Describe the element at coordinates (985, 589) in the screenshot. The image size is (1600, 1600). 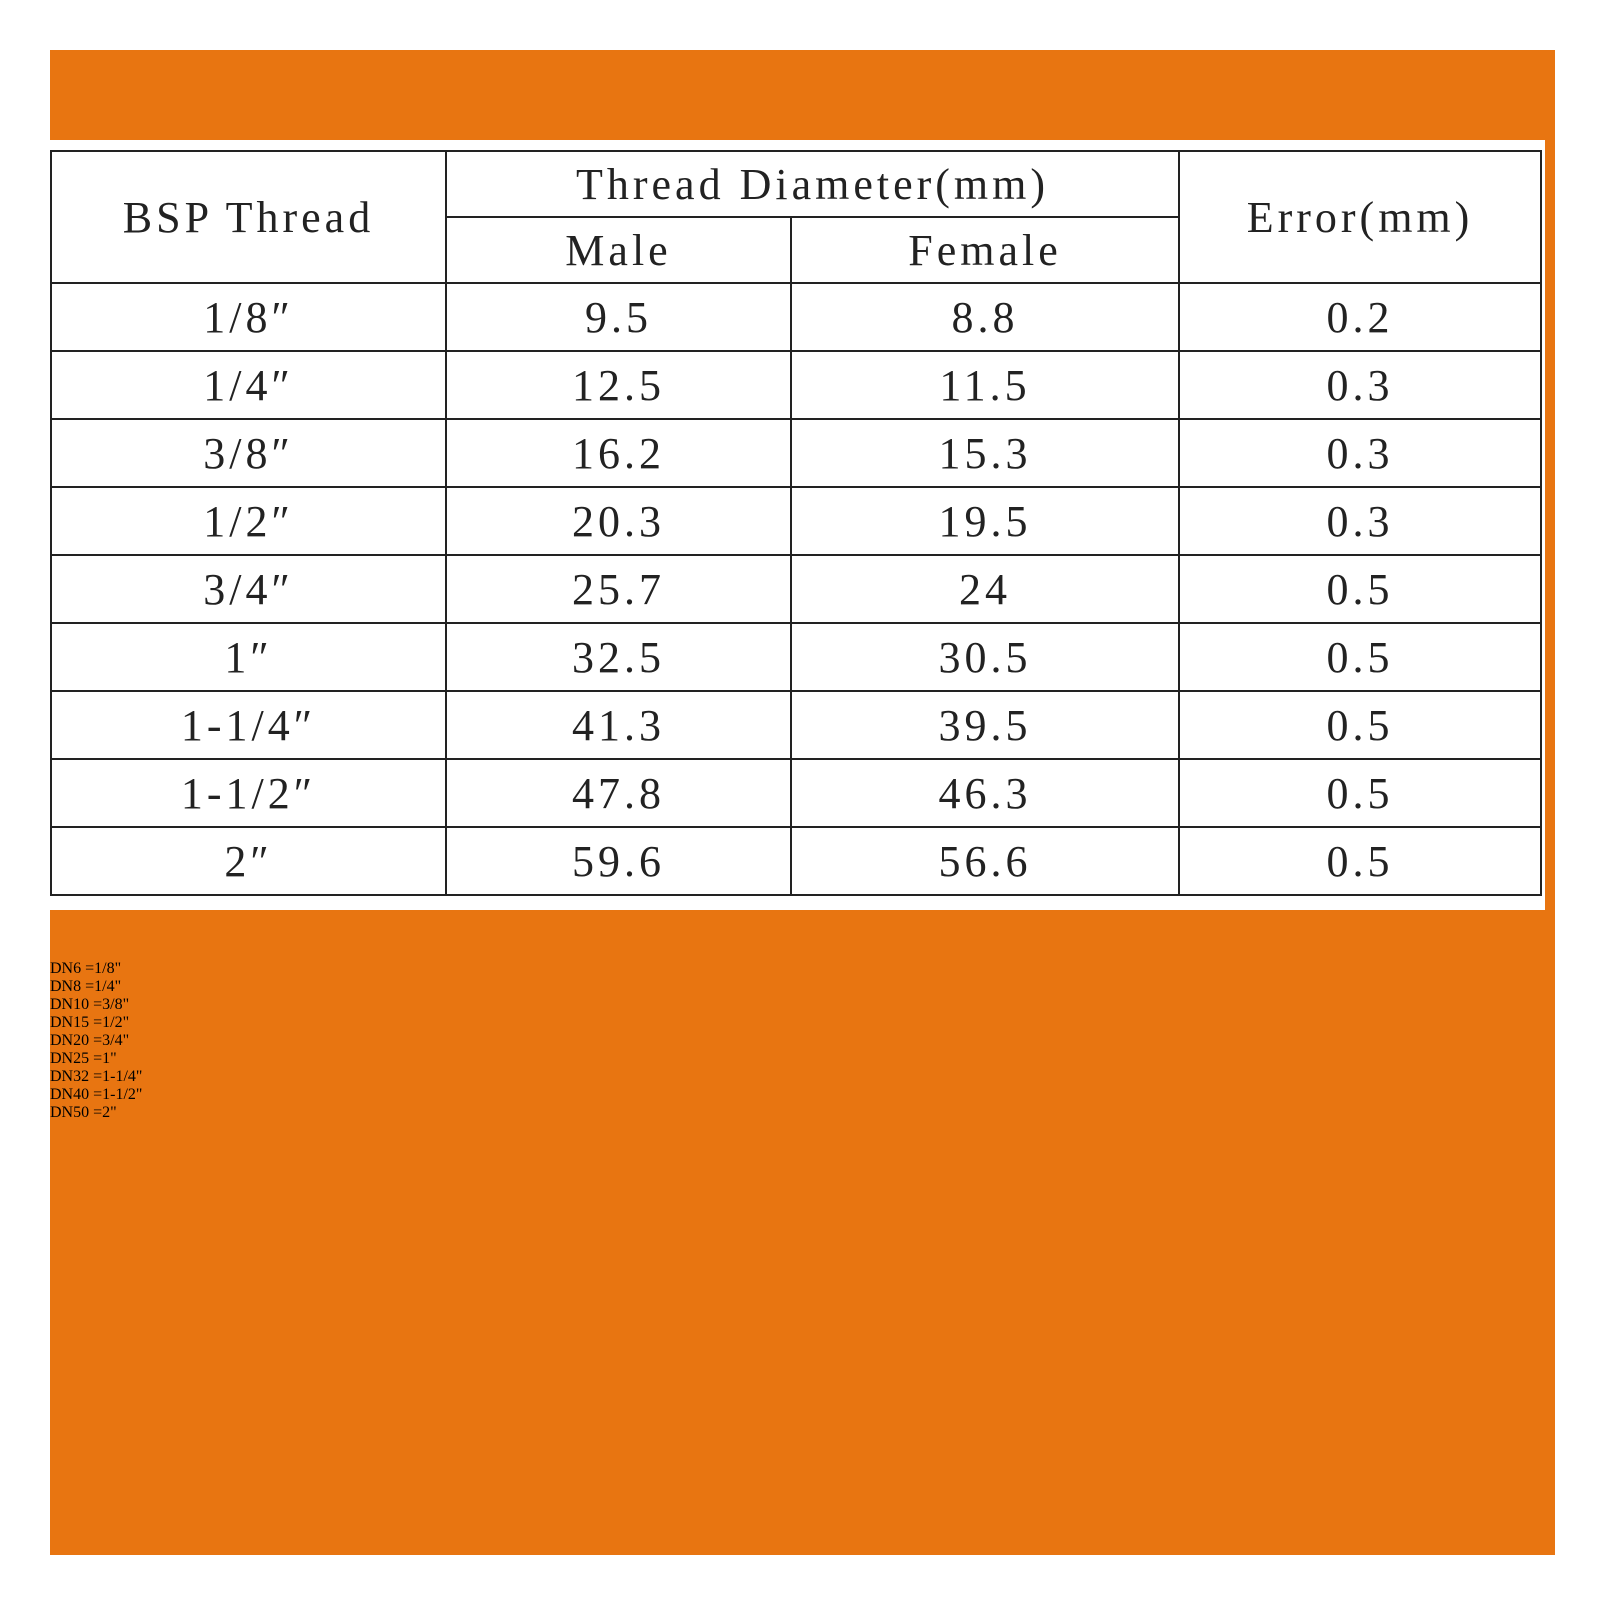
I see `table-cell: 24` at that location.